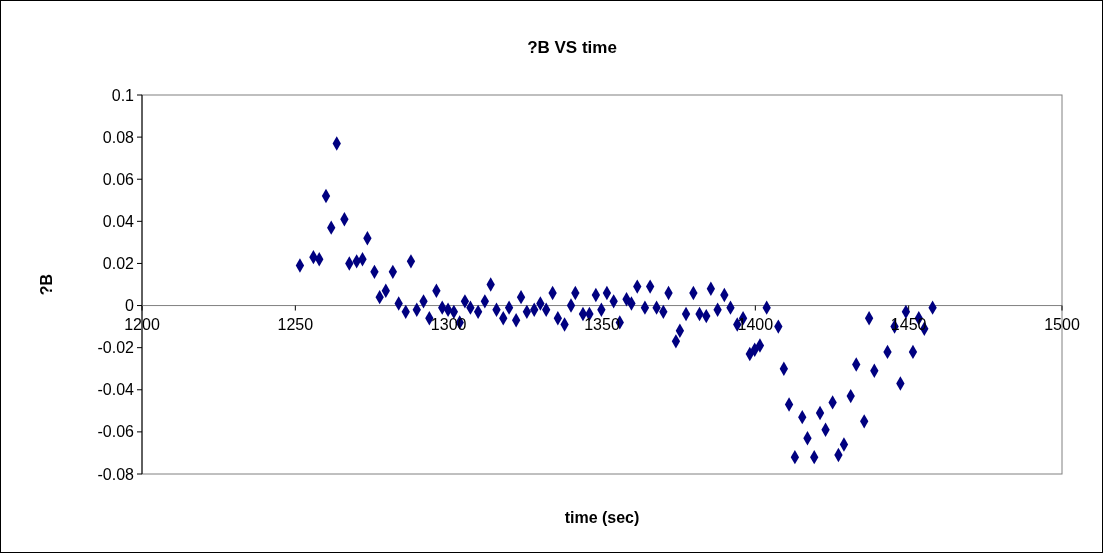 This screenshot has width=1104, height=554. What do you see at coordinates (295, 324) in the screenshot?
I see `x-tick-label: 1250` at bounding box center [295, 324].